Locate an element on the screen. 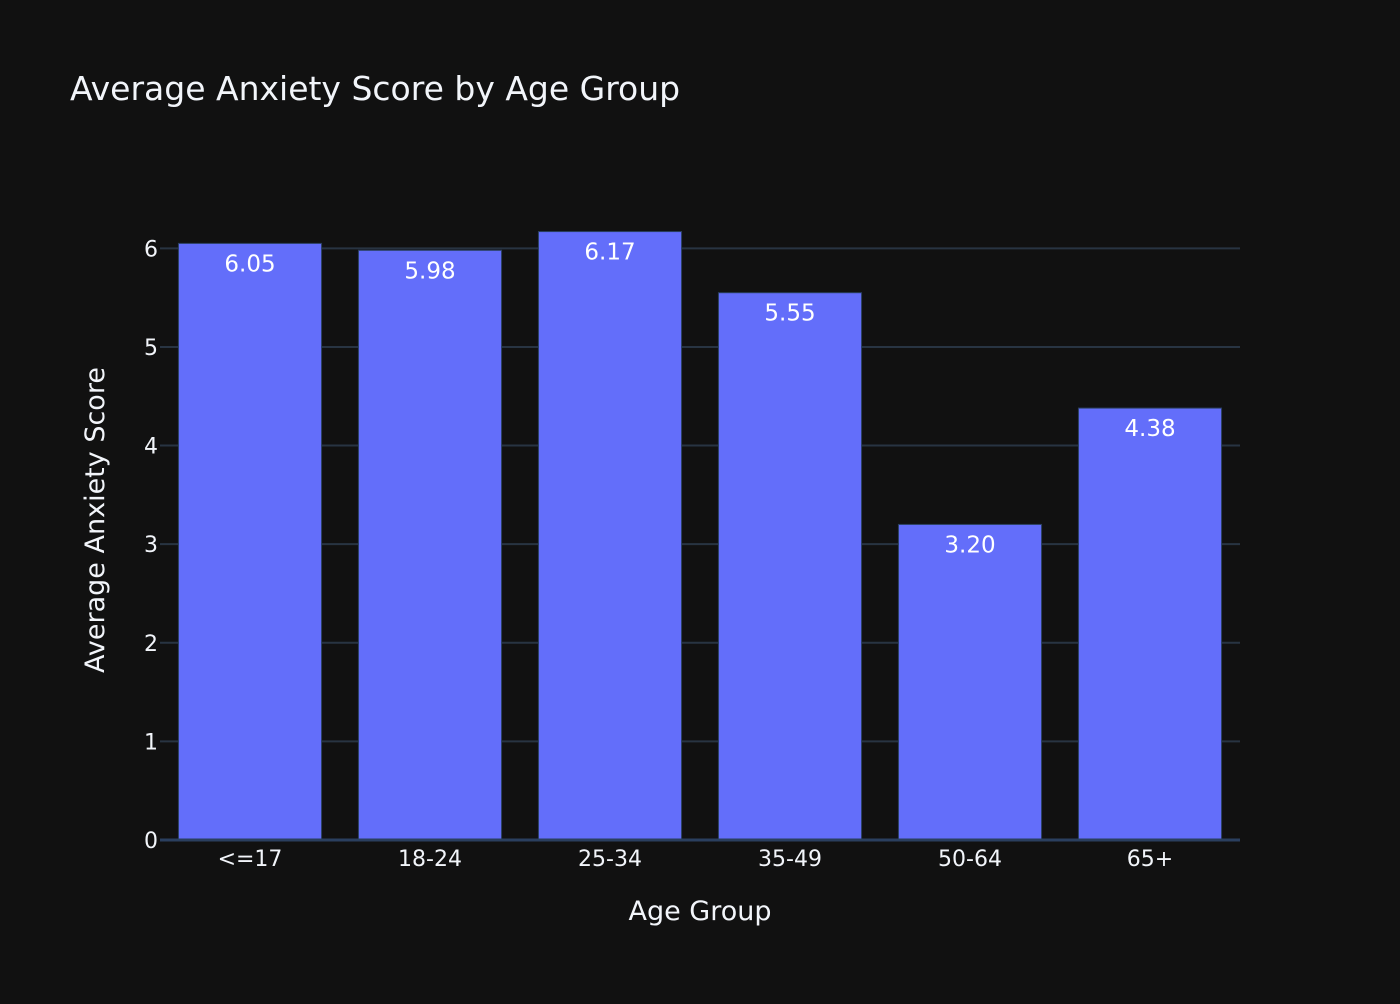 The height and width of the screenshot is (1004, 1400). y-tick-label: 0 is located at coordinates (151, 841).